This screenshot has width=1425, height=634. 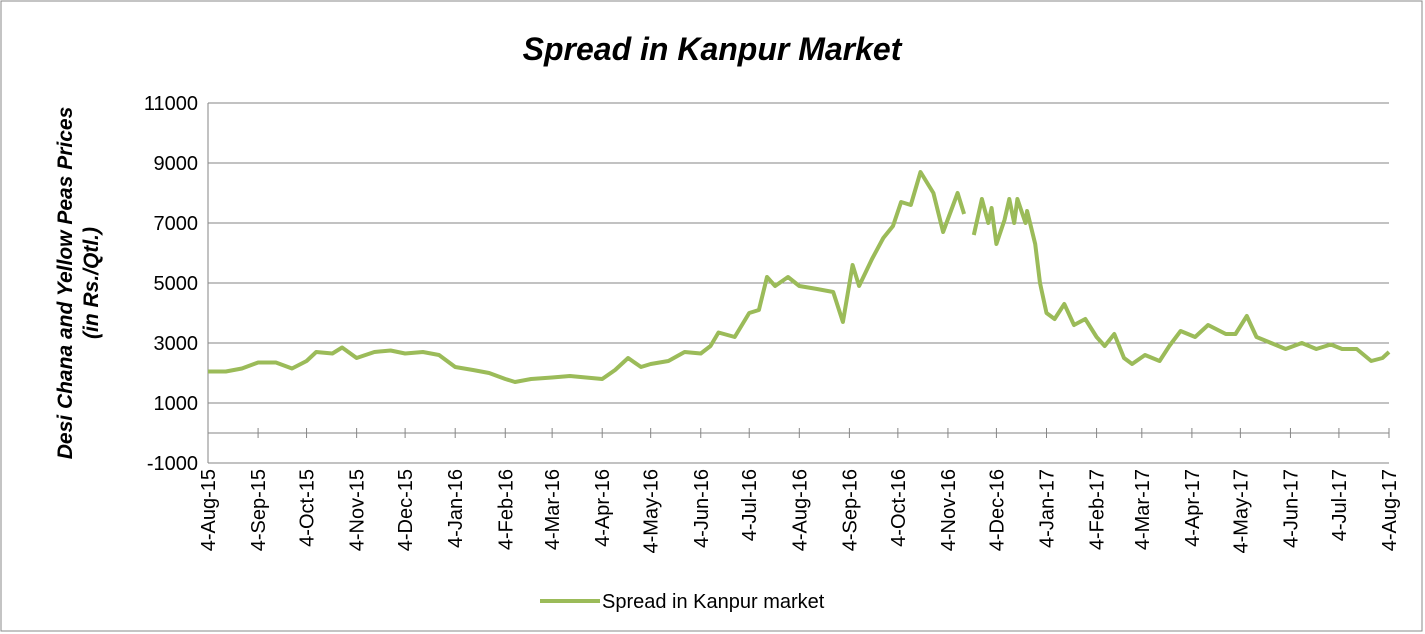 I want to click on y-tick-label: -1000, so click(x=172, y=464).